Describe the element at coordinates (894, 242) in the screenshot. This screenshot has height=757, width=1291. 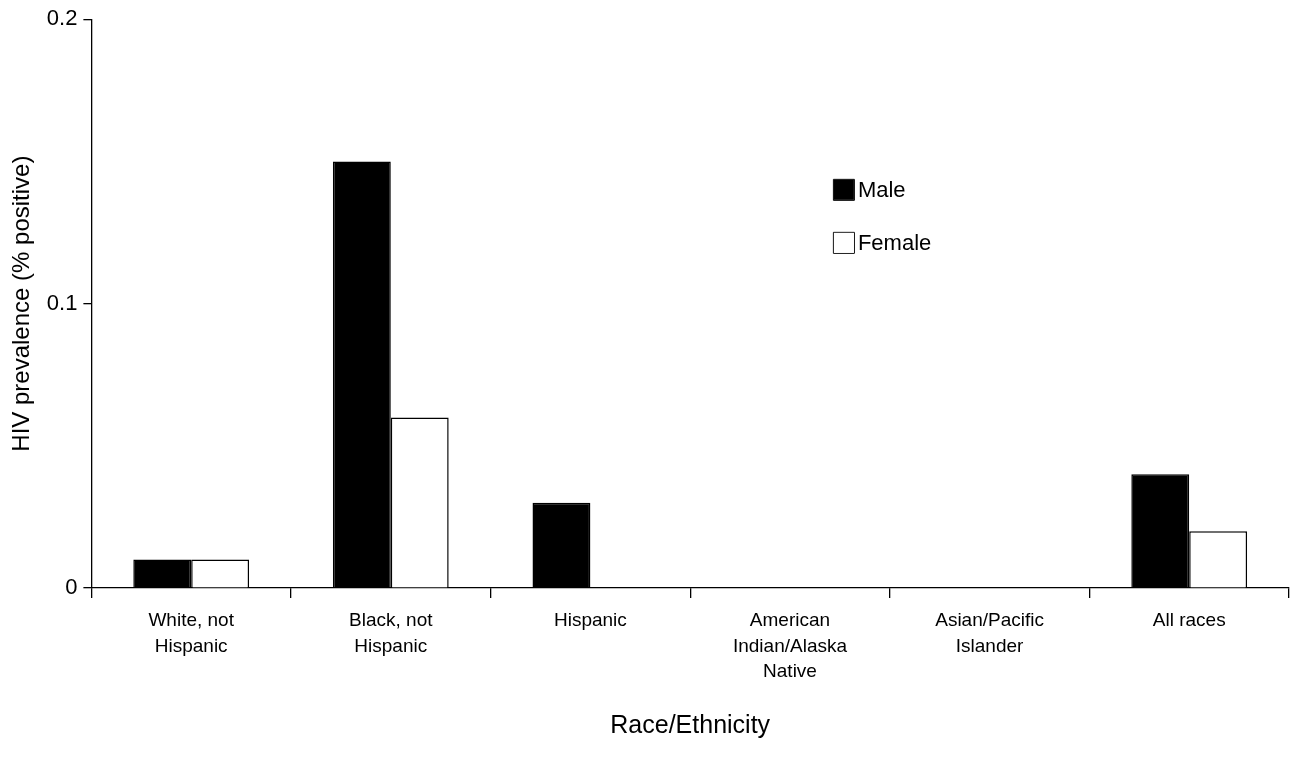
I see `legend-label: Female` at that location.